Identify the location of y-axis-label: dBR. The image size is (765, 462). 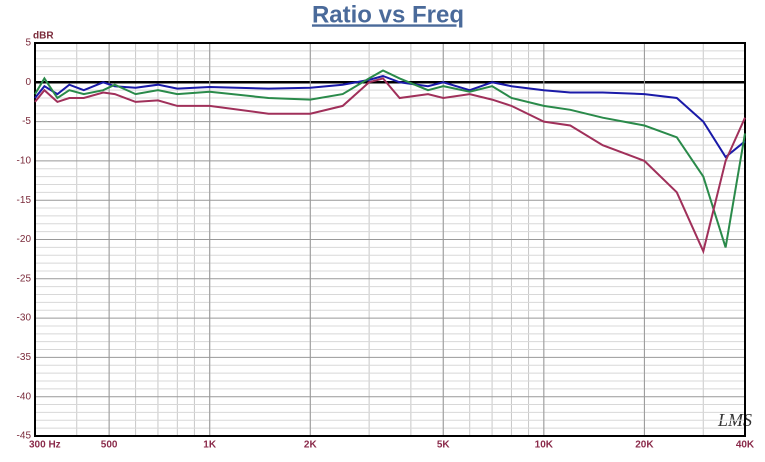
(43, 36).